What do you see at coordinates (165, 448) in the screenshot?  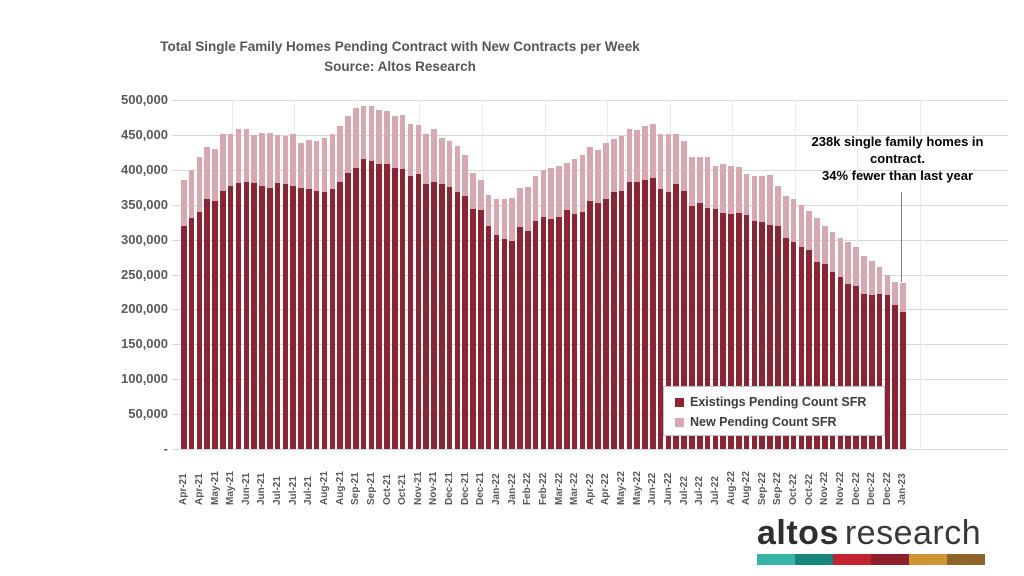 I see `y-tick-label: -` at bounding box center [165, 448].